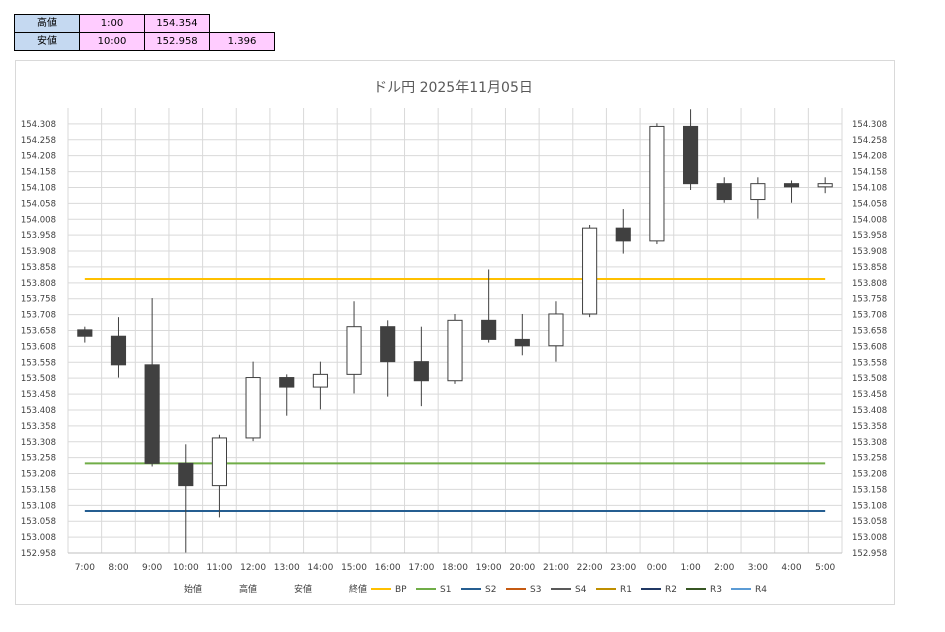  What do you see at coordinates (869, 173) in the screenshot?
I see `y-tick-label-right: 154.158` at bounding box center [869, 173].